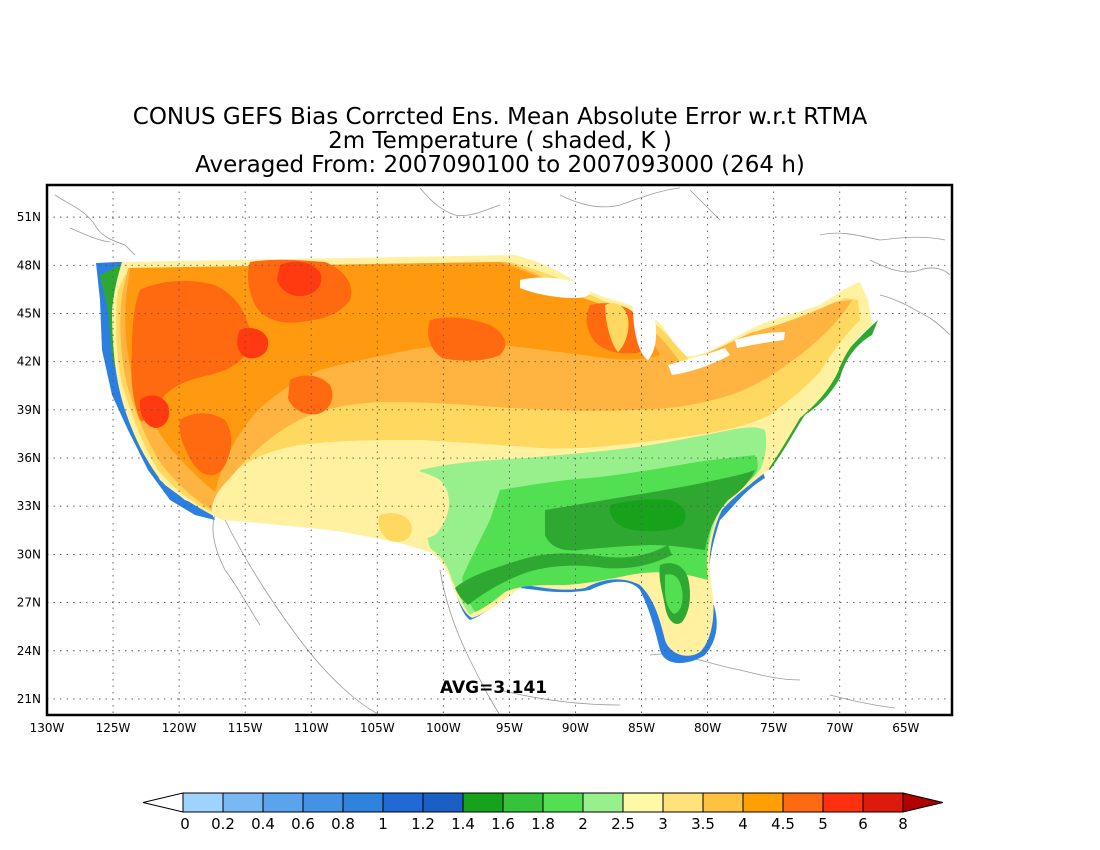 The height and width of the screenshot is (850, 1100). Describe the element at coordinates (905, 728) in the screenshot. I see `longitude-tick-label: 65W` at that location.